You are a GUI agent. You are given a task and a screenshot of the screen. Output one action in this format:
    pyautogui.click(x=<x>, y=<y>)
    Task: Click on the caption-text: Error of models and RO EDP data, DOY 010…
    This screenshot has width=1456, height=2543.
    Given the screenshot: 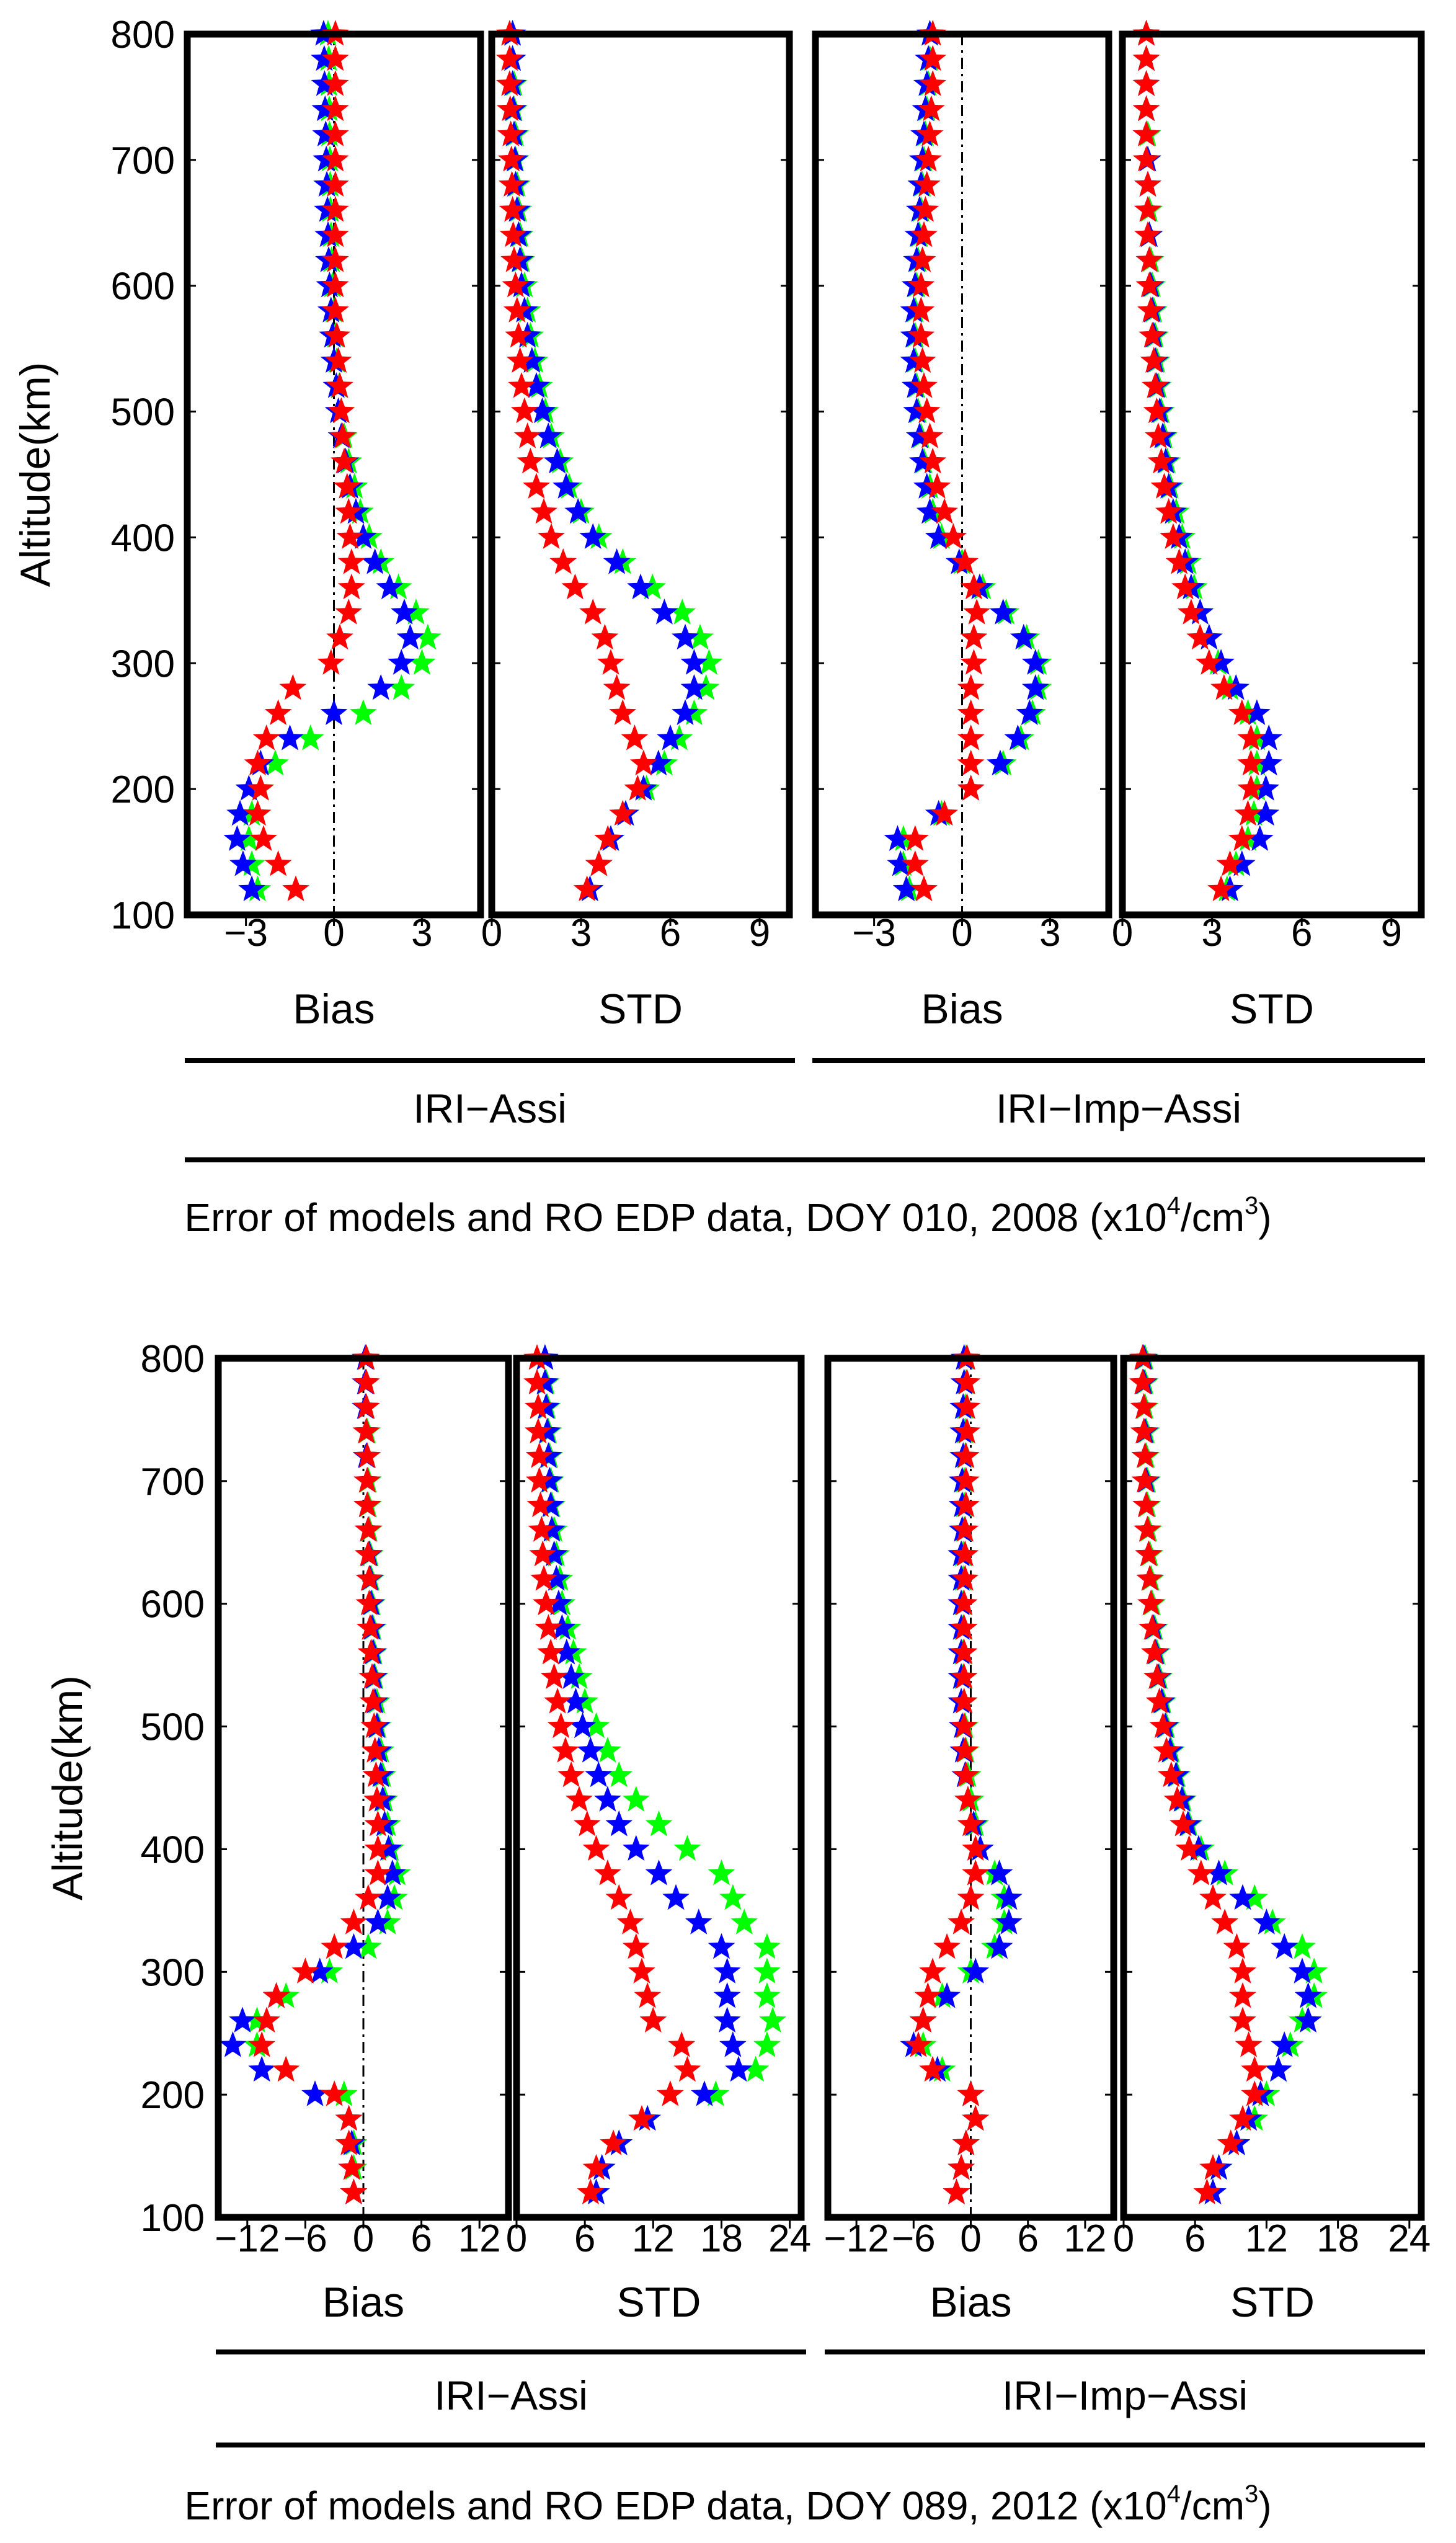 What is the action you would take?
    pyautogui.click(x=675, y=1217)
    